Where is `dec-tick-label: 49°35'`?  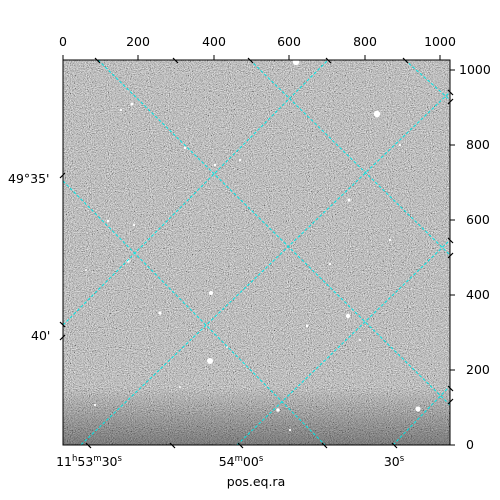 dec-tick-label: 49°35' is located at coordinates (29, 178).